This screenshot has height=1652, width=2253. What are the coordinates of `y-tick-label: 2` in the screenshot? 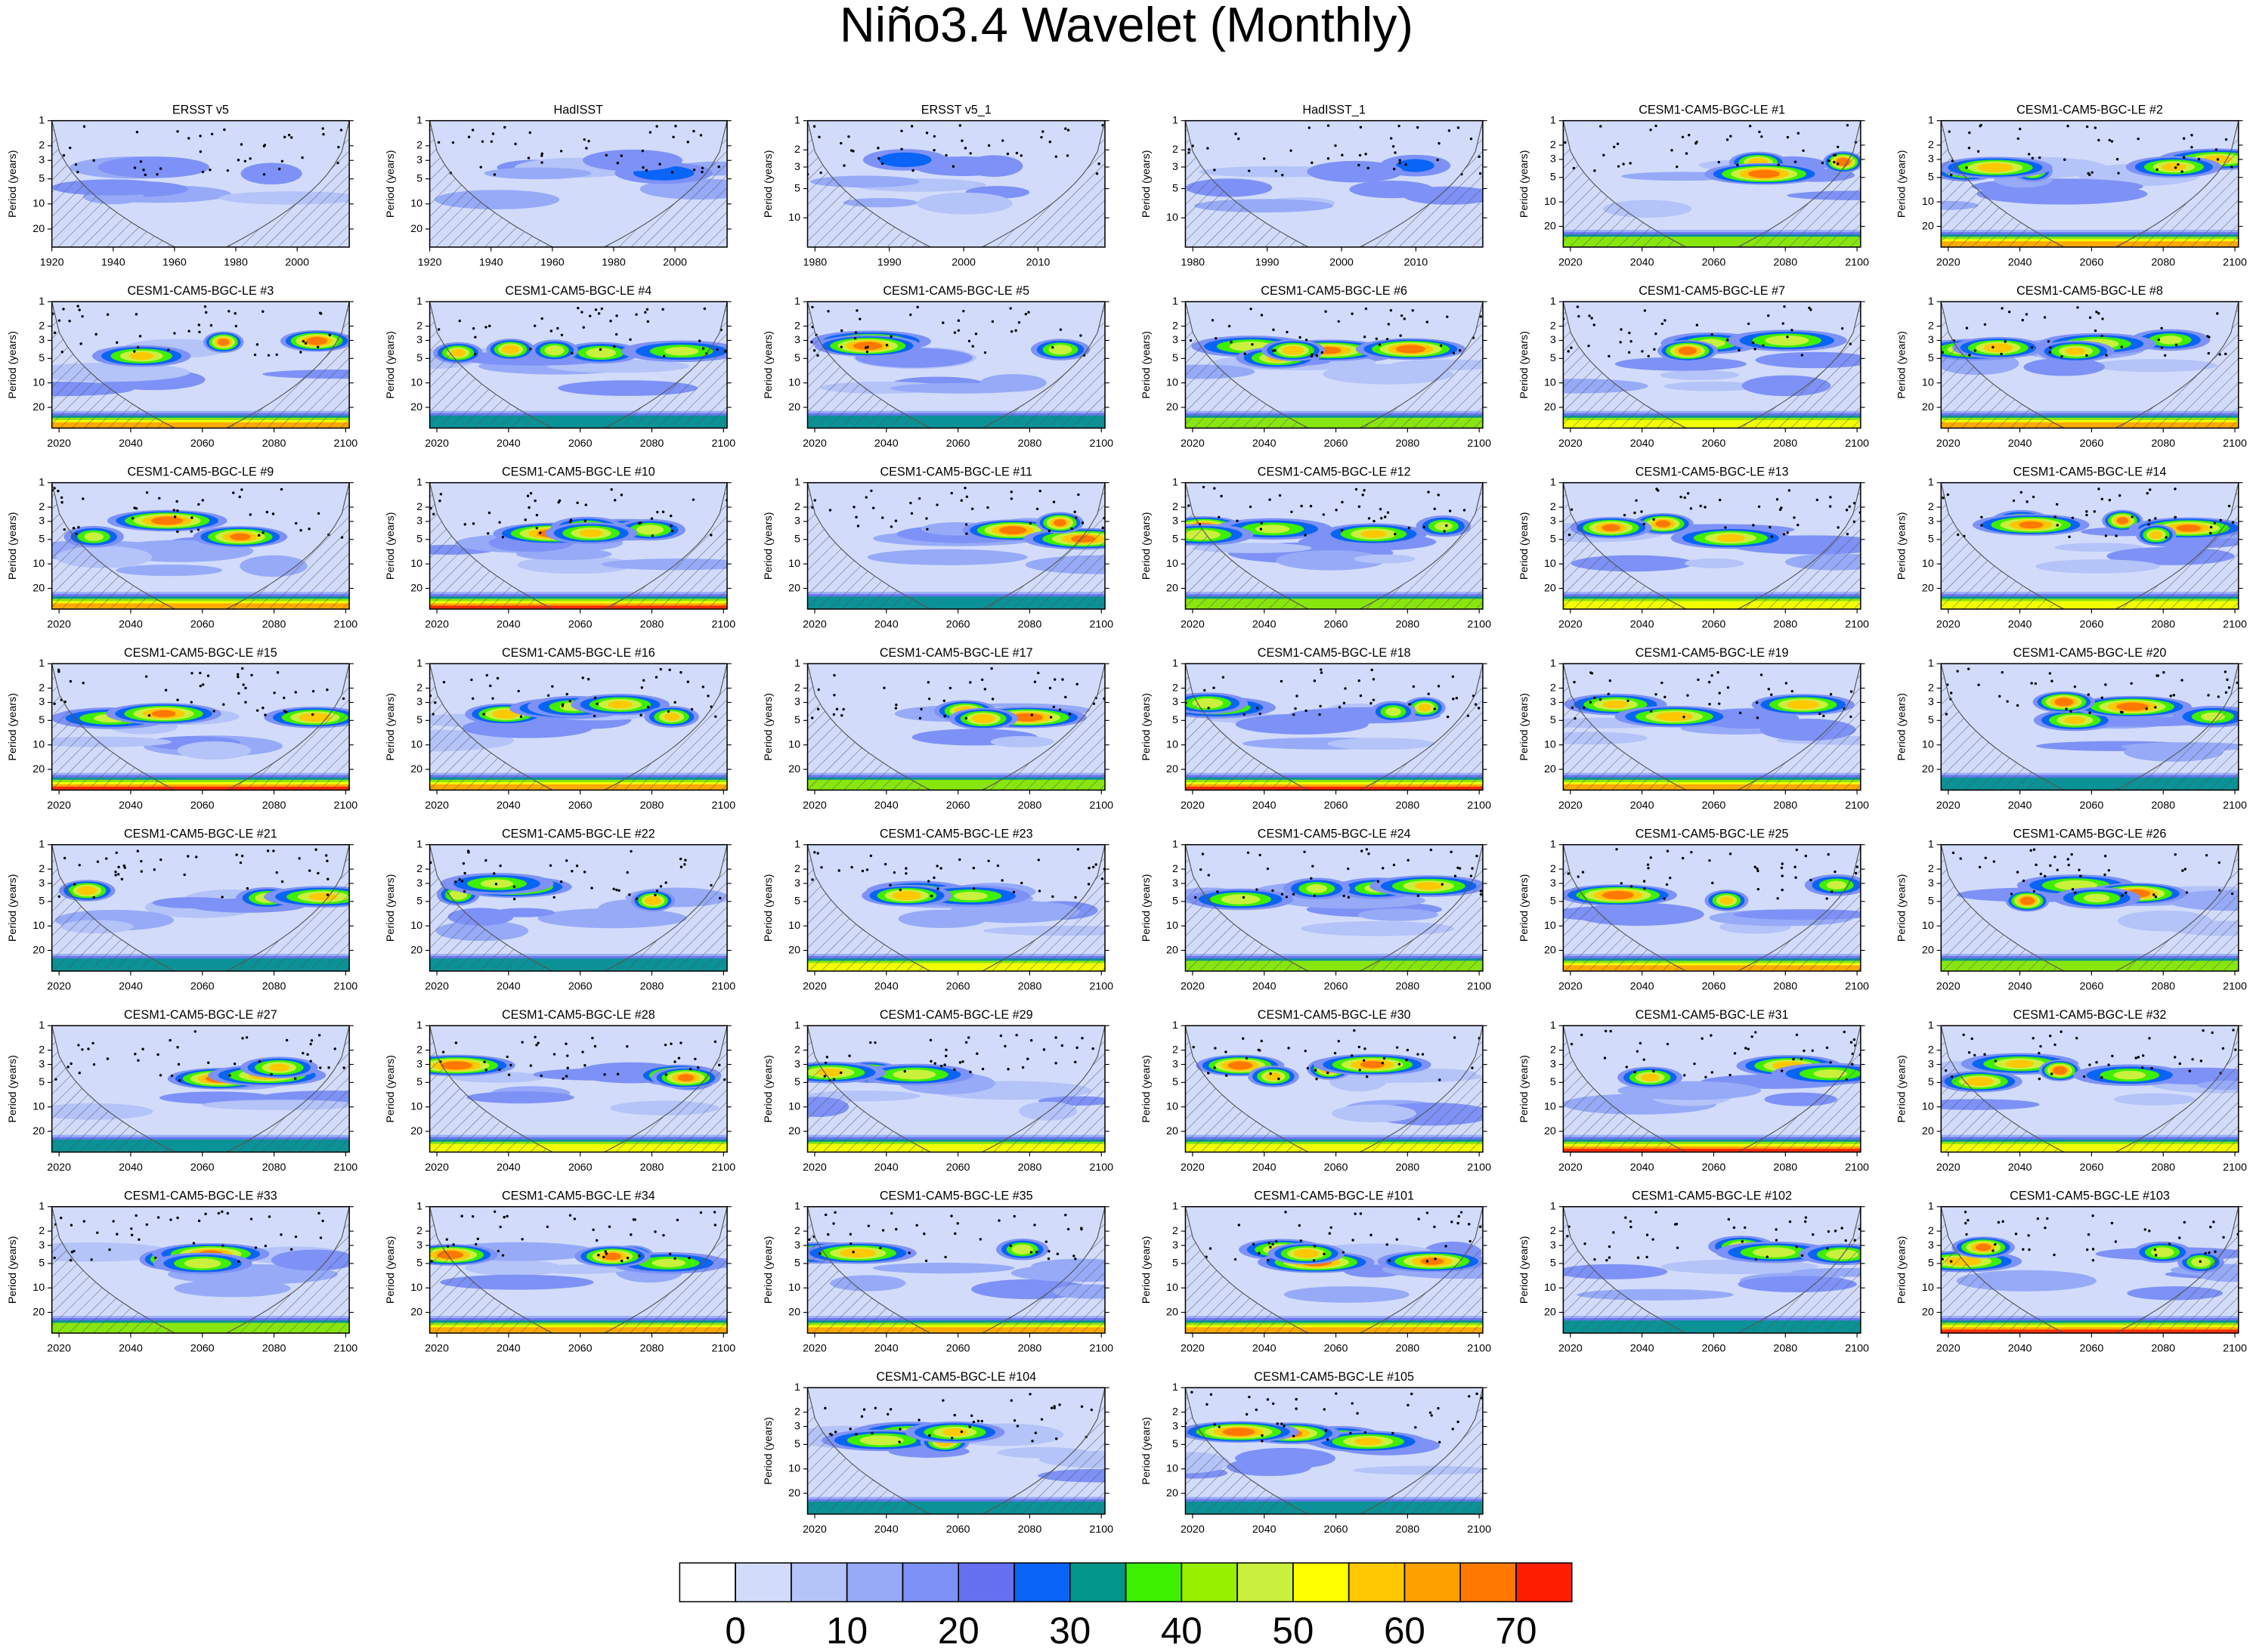 It's located at (1931, 869).